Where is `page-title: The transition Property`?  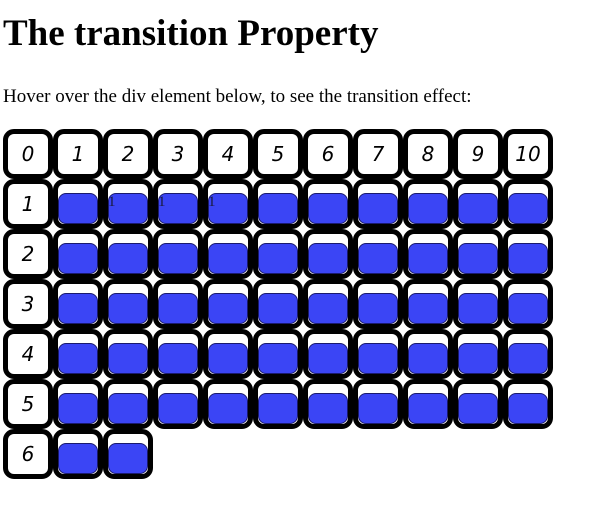 page-title: The transition Property is located at coordinates (191, 33).